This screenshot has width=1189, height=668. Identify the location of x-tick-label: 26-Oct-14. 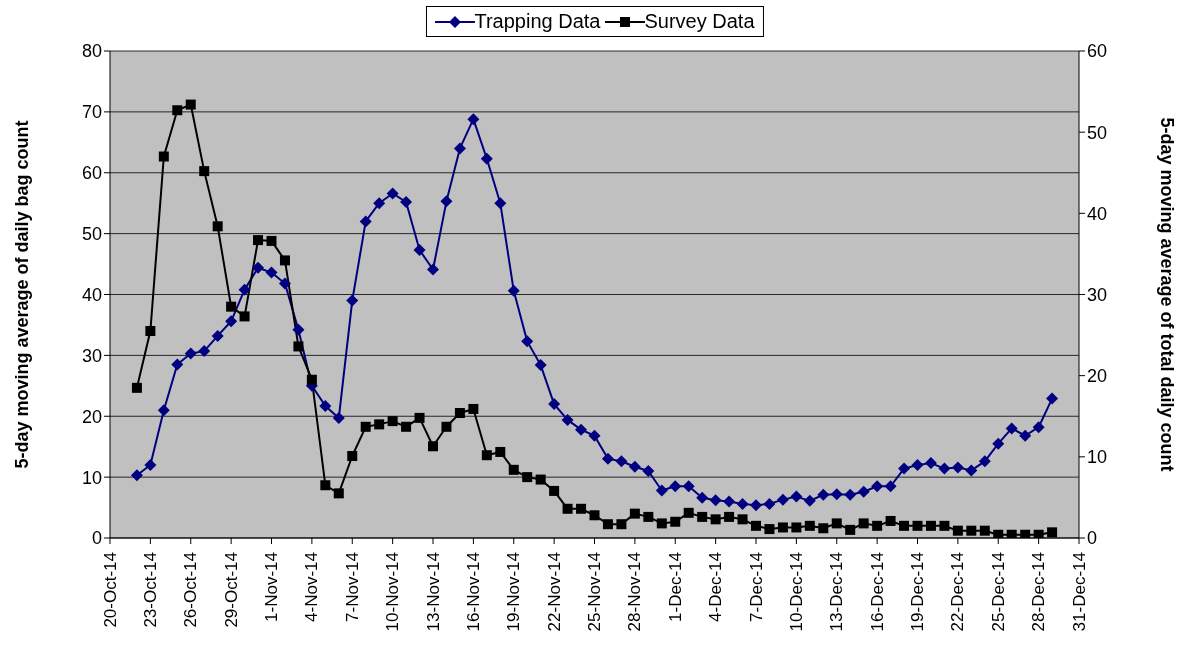
(191, 590).